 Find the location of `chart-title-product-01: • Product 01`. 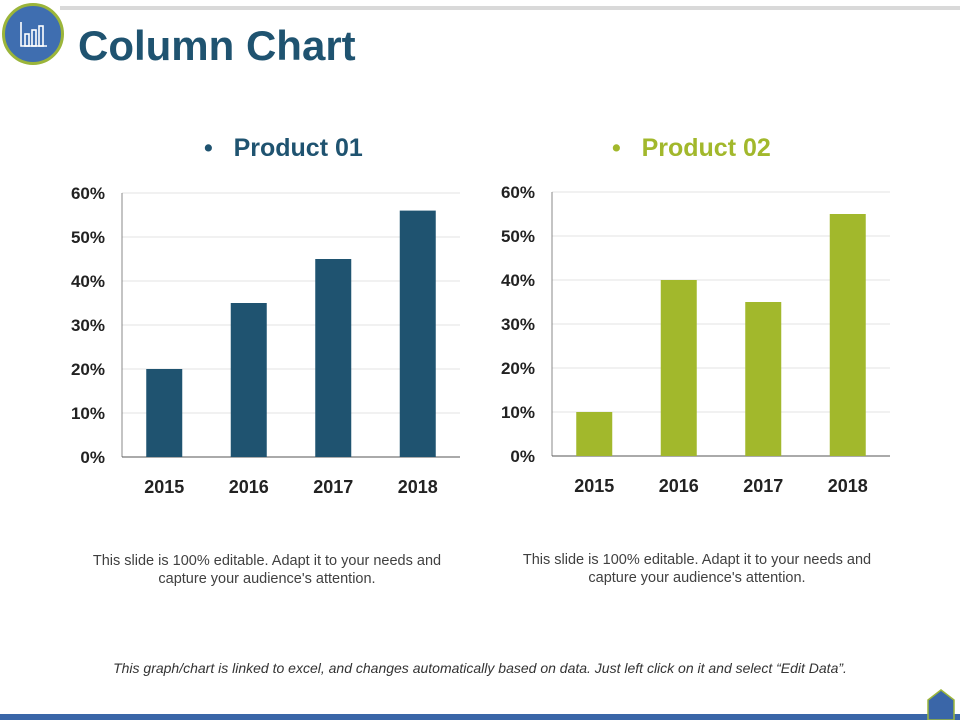

chart-title-product-01: • Product 01 is located at coordinates (283, 148).